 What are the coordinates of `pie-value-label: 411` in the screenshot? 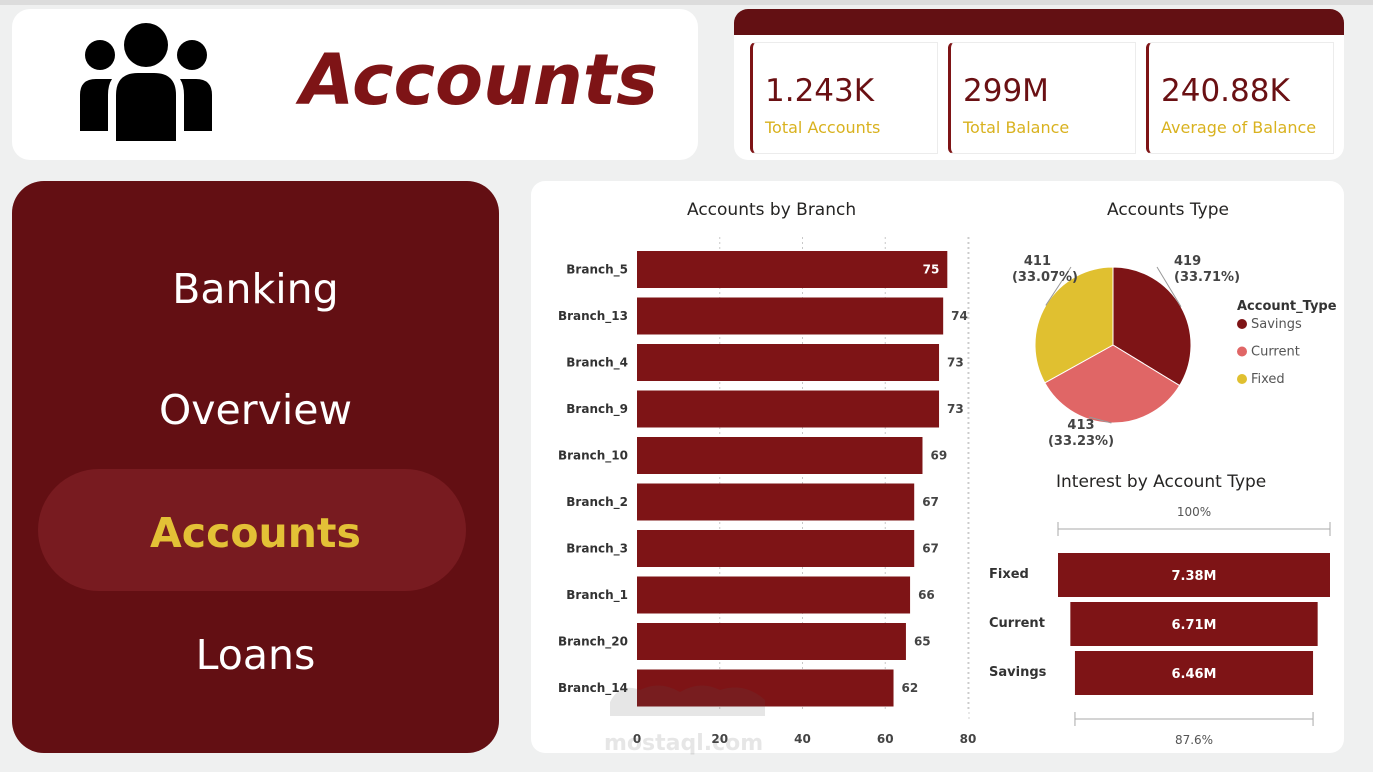 It's located at (1037, 261).